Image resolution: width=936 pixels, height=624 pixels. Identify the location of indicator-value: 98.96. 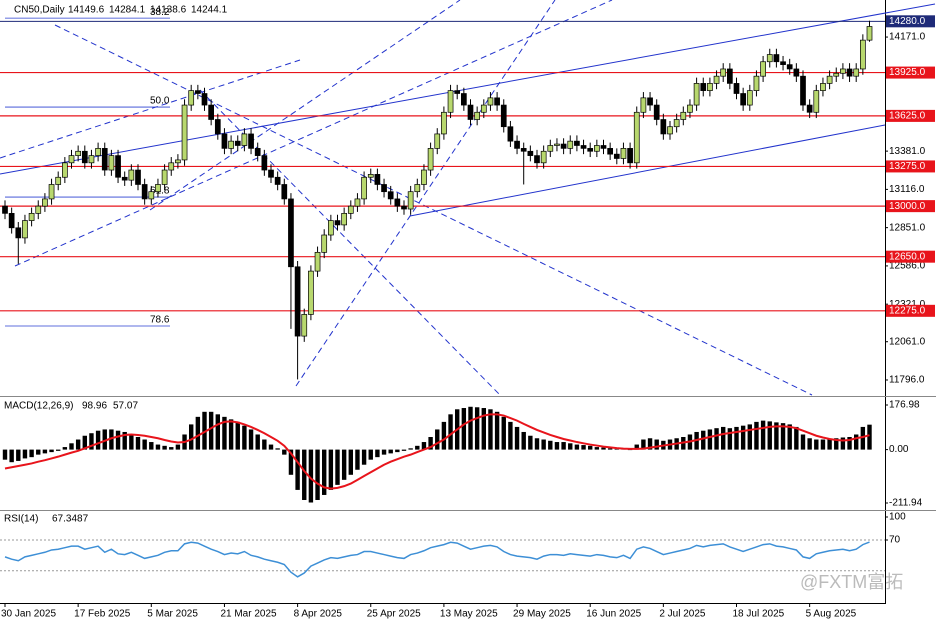
(94, 406).